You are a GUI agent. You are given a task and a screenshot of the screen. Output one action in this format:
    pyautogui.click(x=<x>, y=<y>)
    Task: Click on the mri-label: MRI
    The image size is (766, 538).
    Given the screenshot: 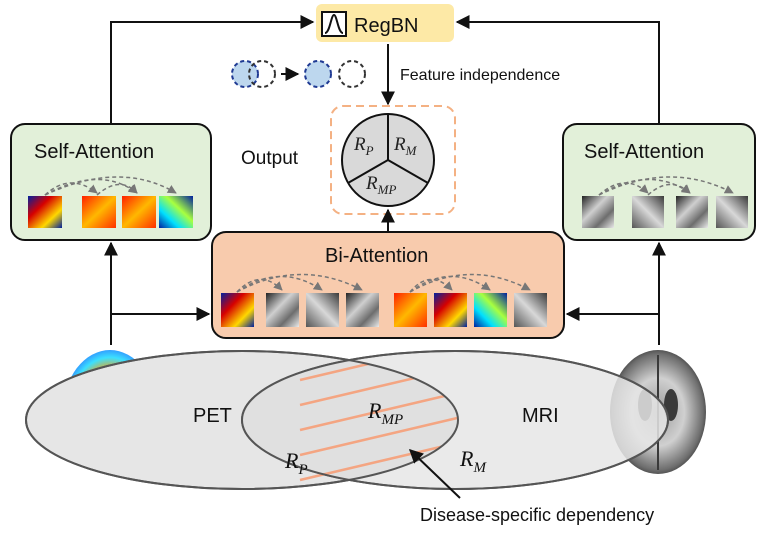 What is the action you would take?
    pyautogui.click(x=540, y=416)
    